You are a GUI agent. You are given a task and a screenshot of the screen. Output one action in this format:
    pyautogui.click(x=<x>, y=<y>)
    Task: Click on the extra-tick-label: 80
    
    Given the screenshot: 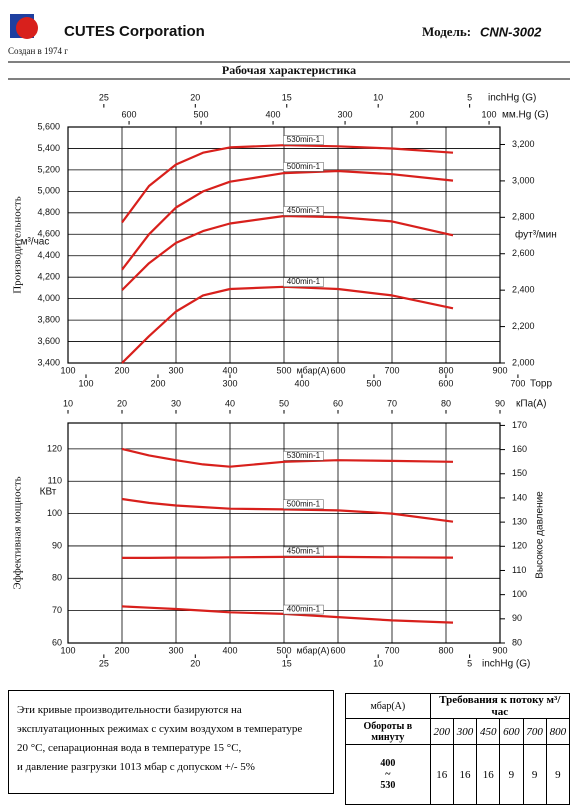 What is the action you would take?
    pyautogui.click(x=446, y=403)
    